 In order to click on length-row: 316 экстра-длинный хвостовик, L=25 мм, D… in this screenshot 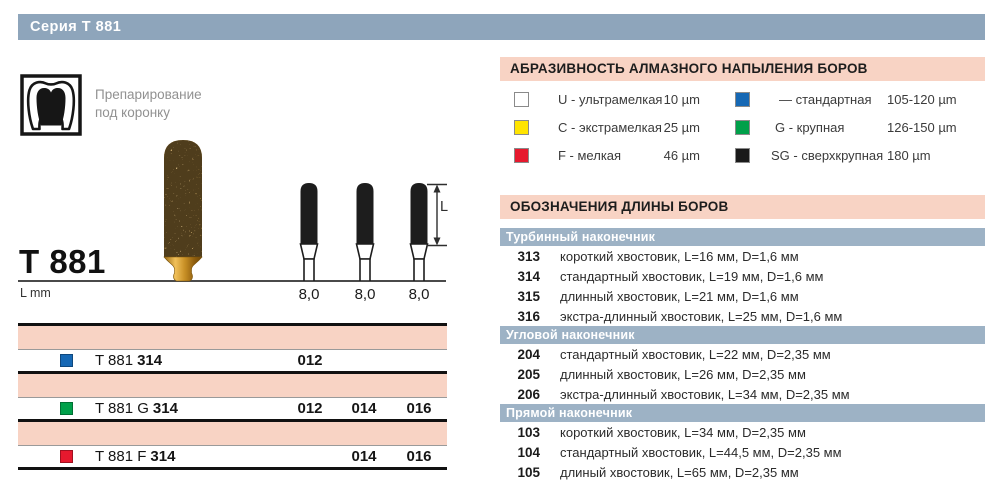, I will do `click(742, 316)`.